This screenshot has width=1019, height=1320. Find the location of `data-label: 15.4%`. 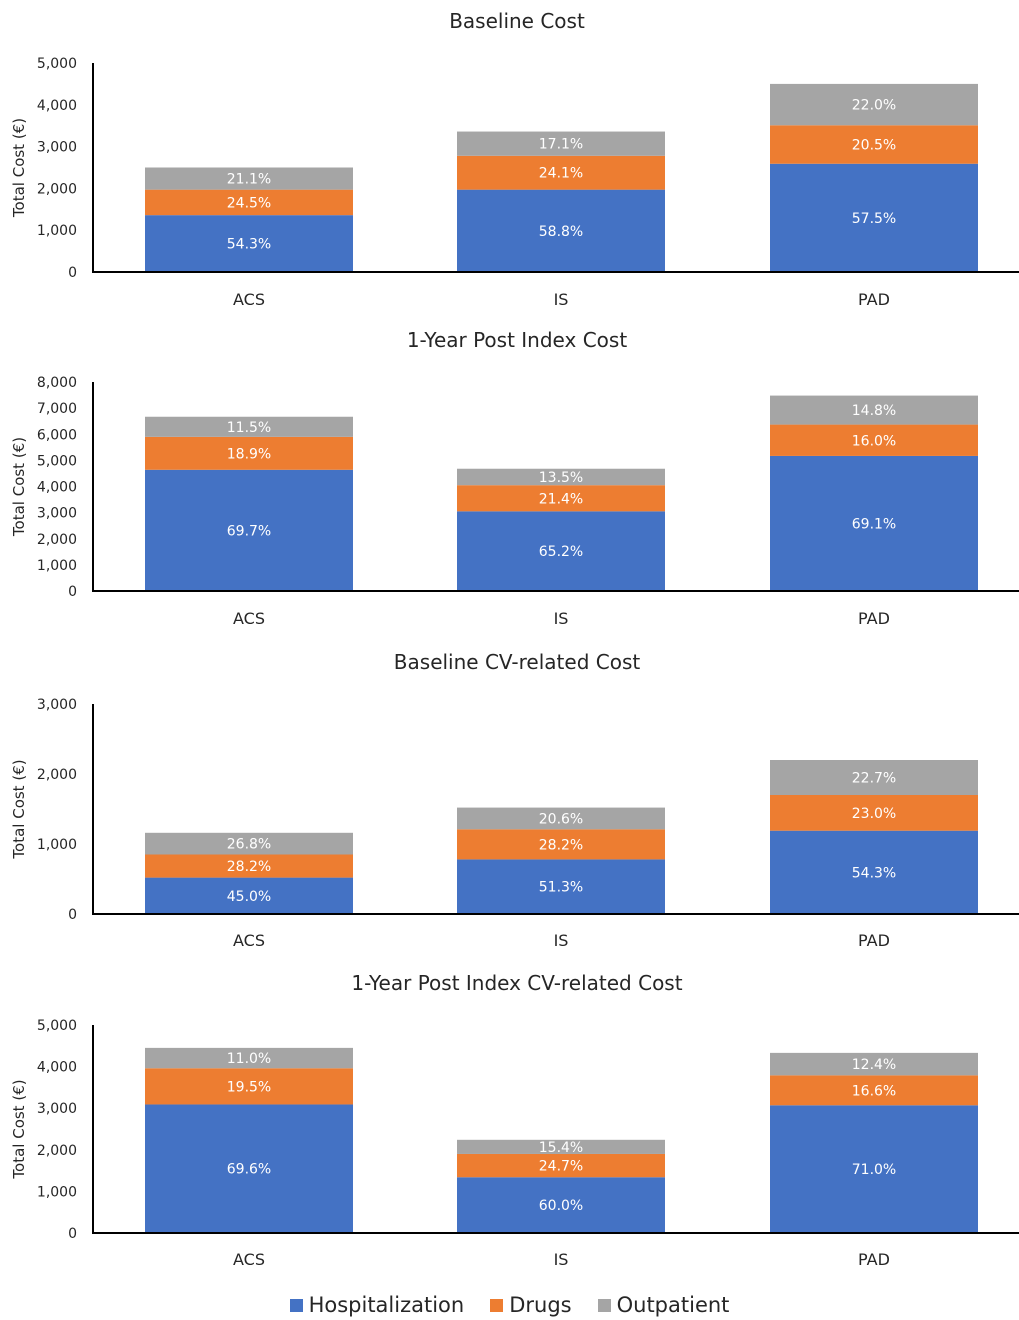

data-label: 15.4% is located at coordinates (561, 1148).